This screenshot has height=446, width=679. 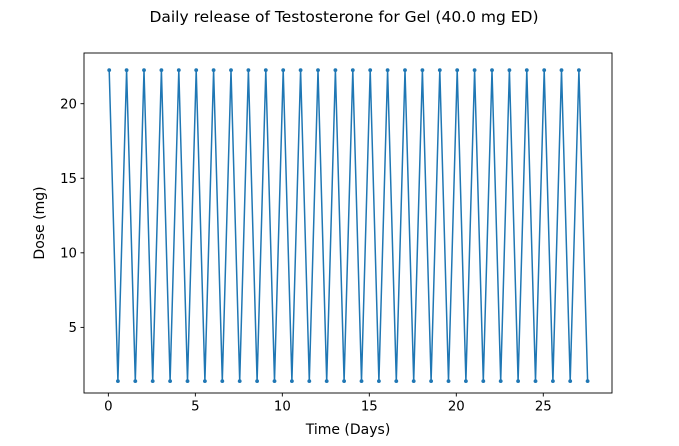 I want to click on x-tick-label: 15, so click(x=369, y=407).